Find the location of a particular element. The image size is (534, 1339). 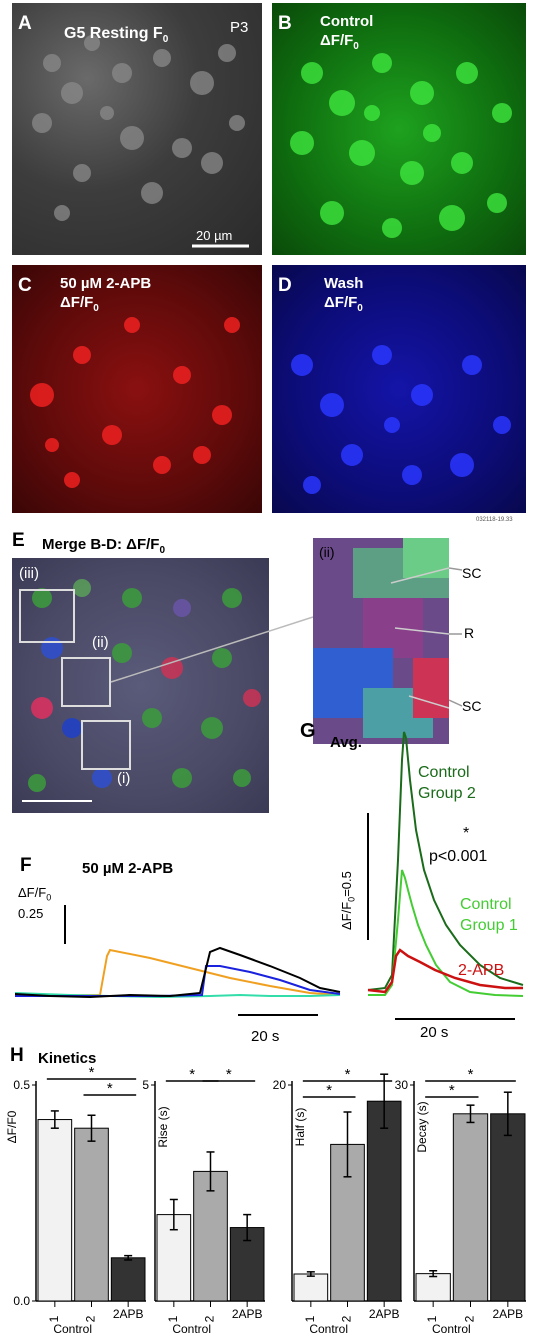

panel-g-ylabel: ΔF/F0=0.5 is located at coordinates (348, 900).